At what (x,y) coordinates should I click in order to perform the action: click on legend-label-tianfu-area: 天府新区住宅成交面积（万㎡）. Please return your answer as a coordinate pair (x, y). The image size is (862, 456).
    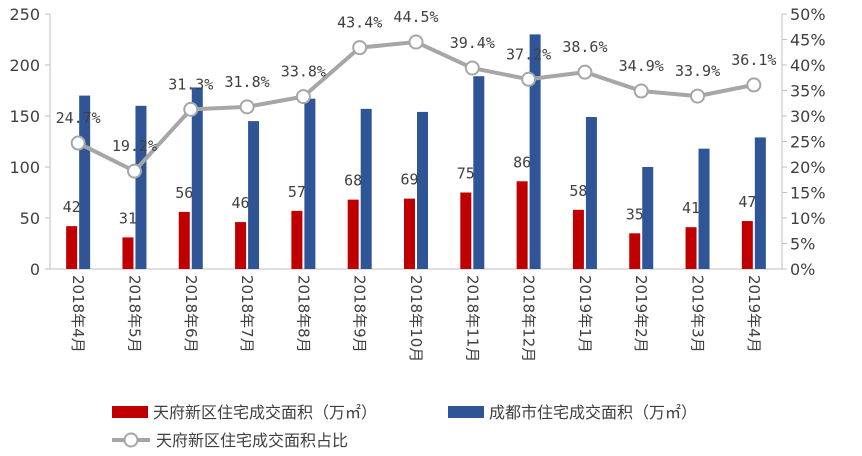
    Looking at the image, I should click on (265, 412).